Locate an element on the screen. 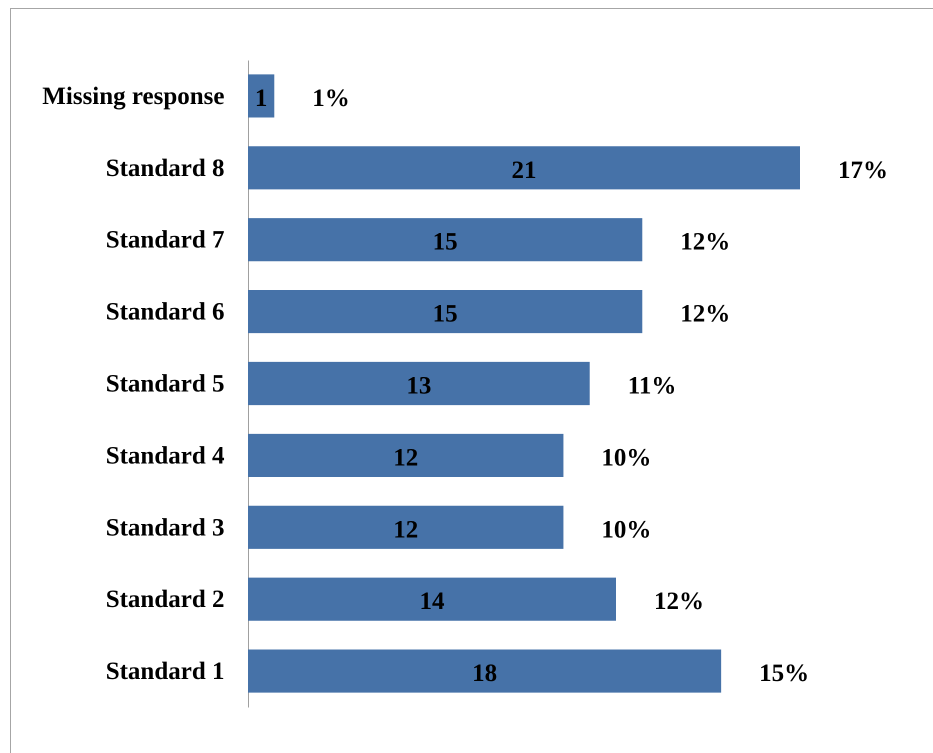 The height and width of the screenshot is (753, 933). y-tick-label: Standard 6 is located at coordinates (165, 312).